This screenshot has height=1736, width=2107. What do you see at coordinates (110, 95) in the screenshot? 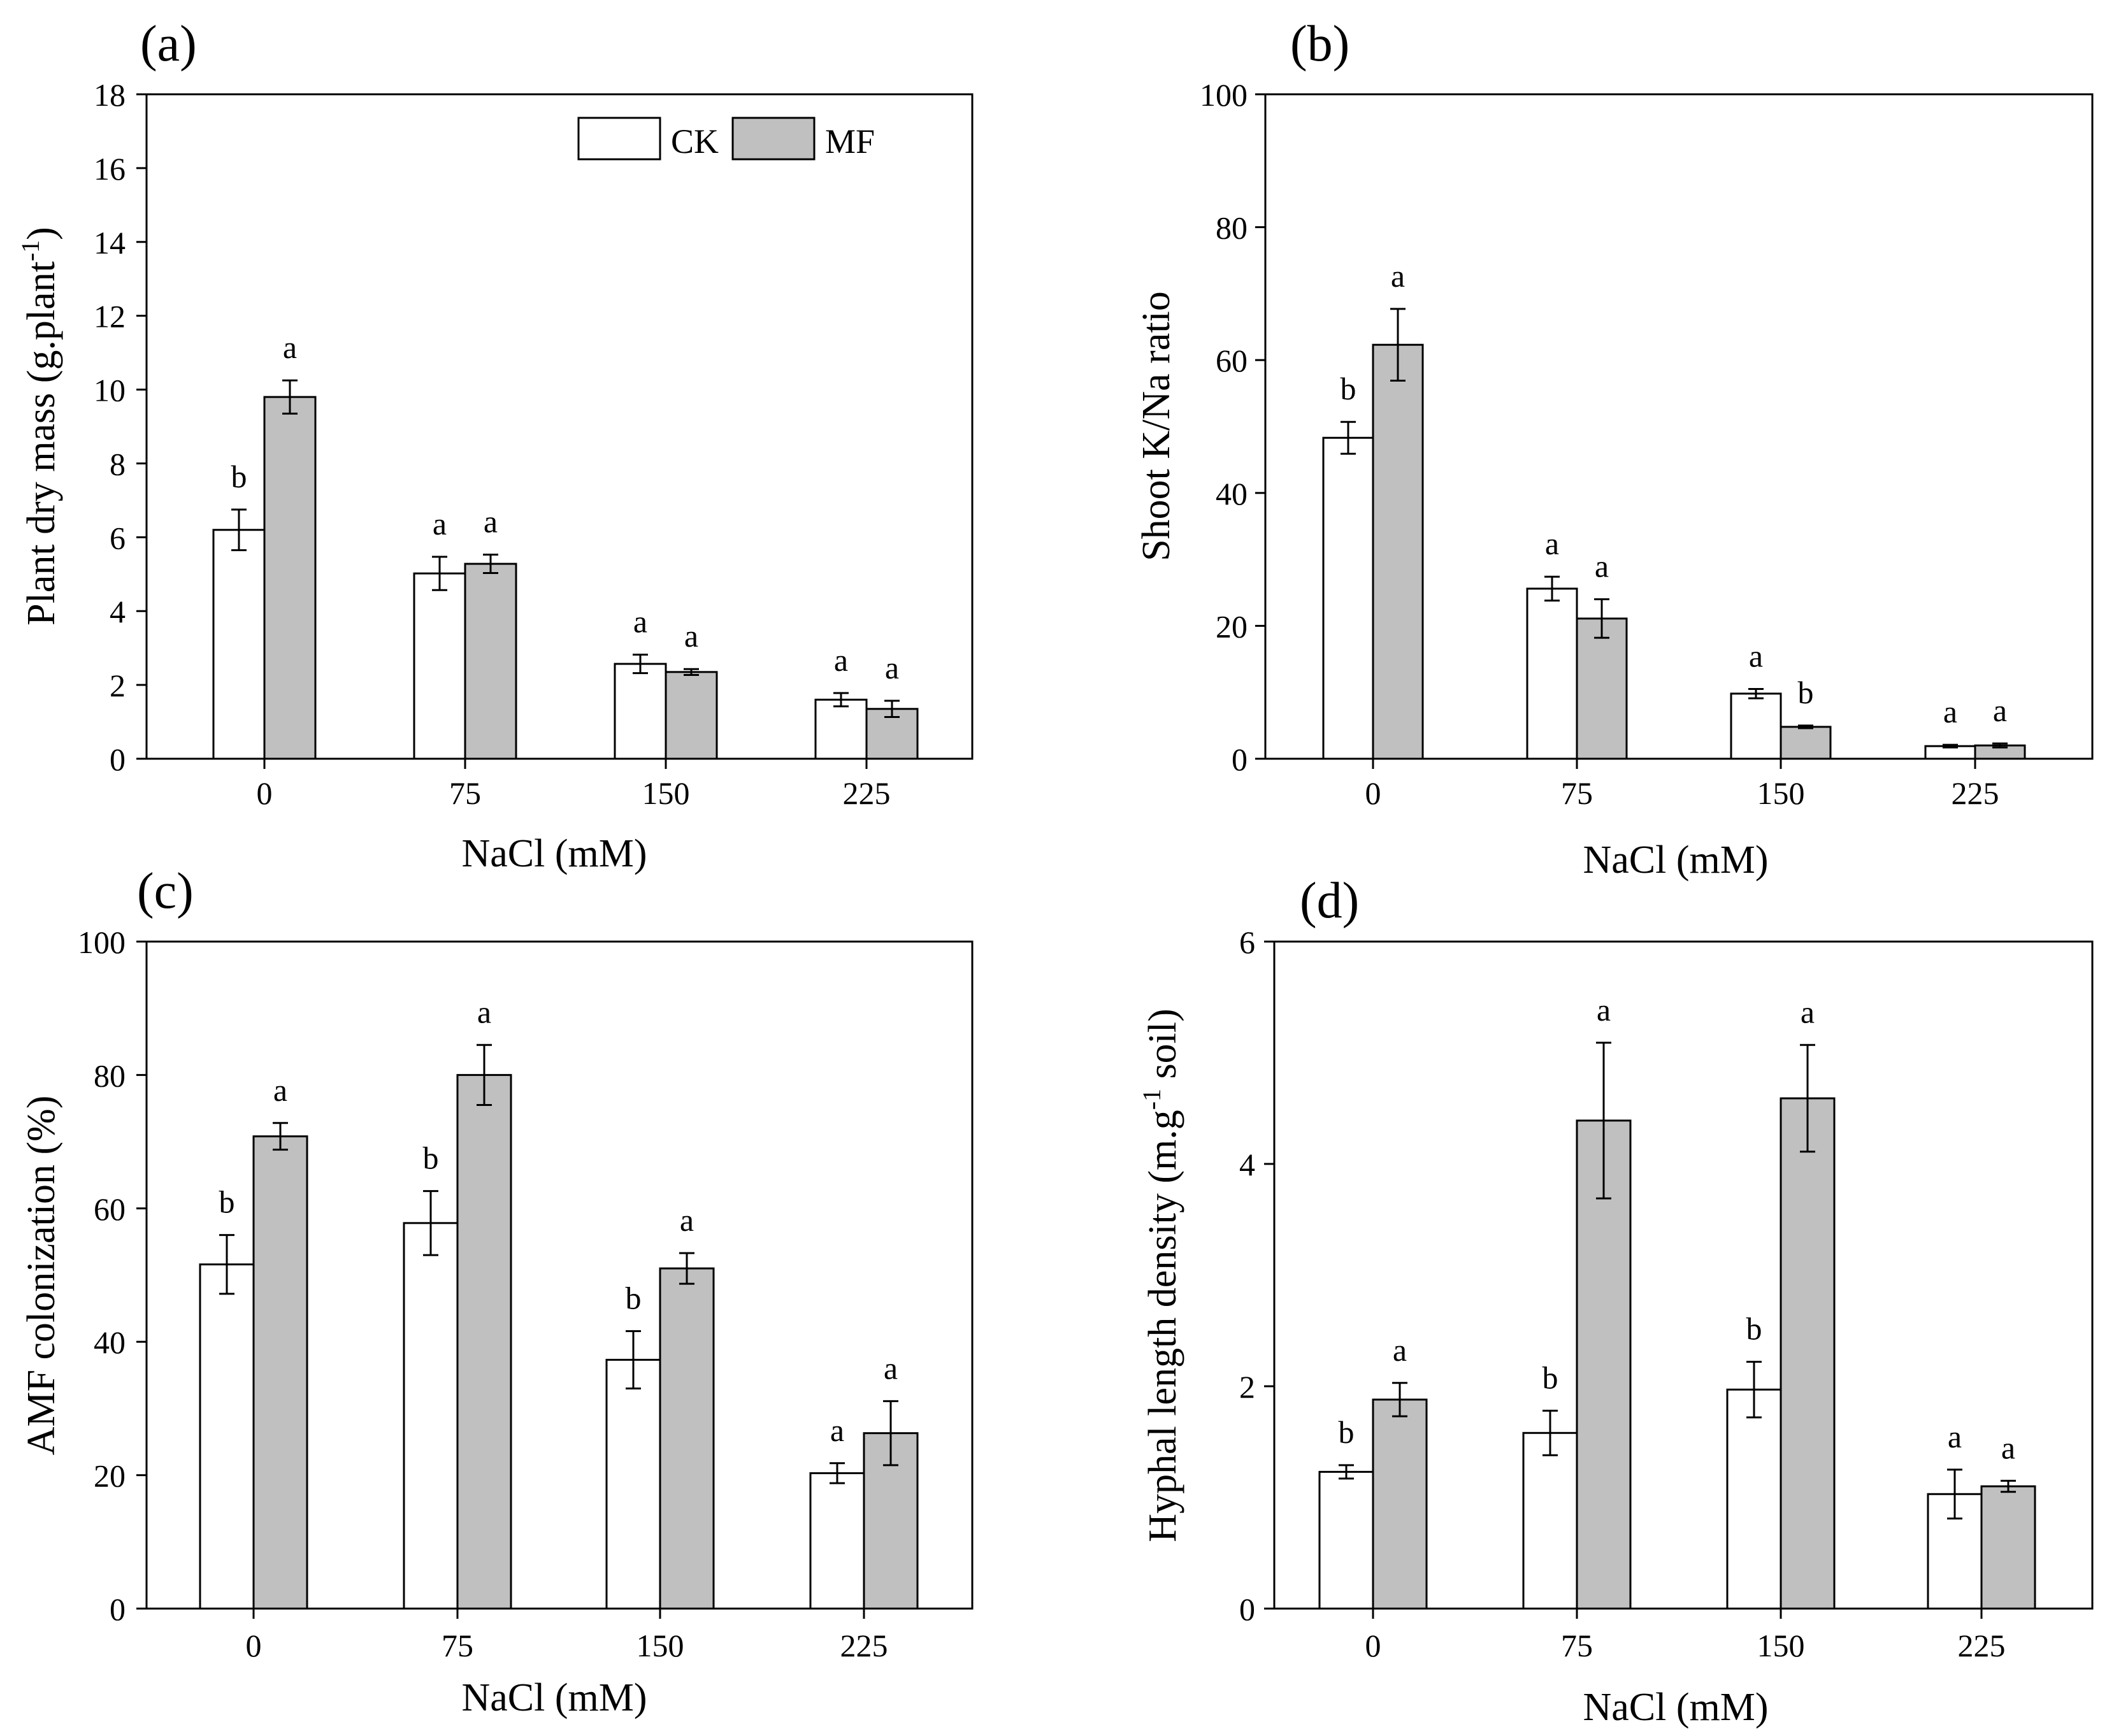
I see `y-tick-label: 18` at bounding box center [110, 95].